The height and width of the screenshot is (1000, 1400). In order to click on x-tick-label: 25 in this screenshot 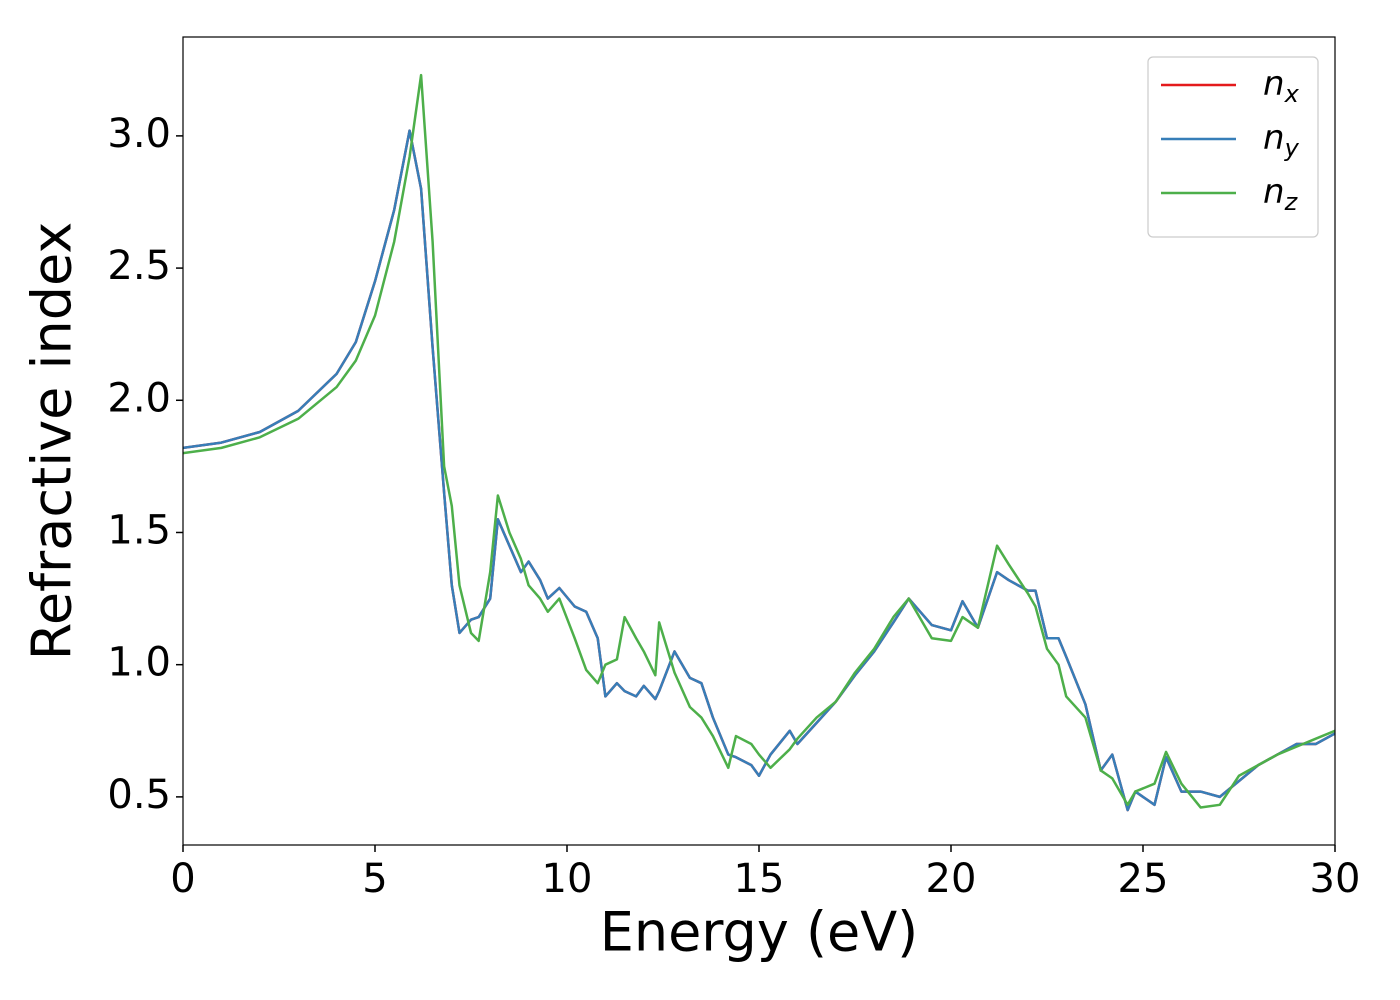, I will do `click(1143, 879)`.